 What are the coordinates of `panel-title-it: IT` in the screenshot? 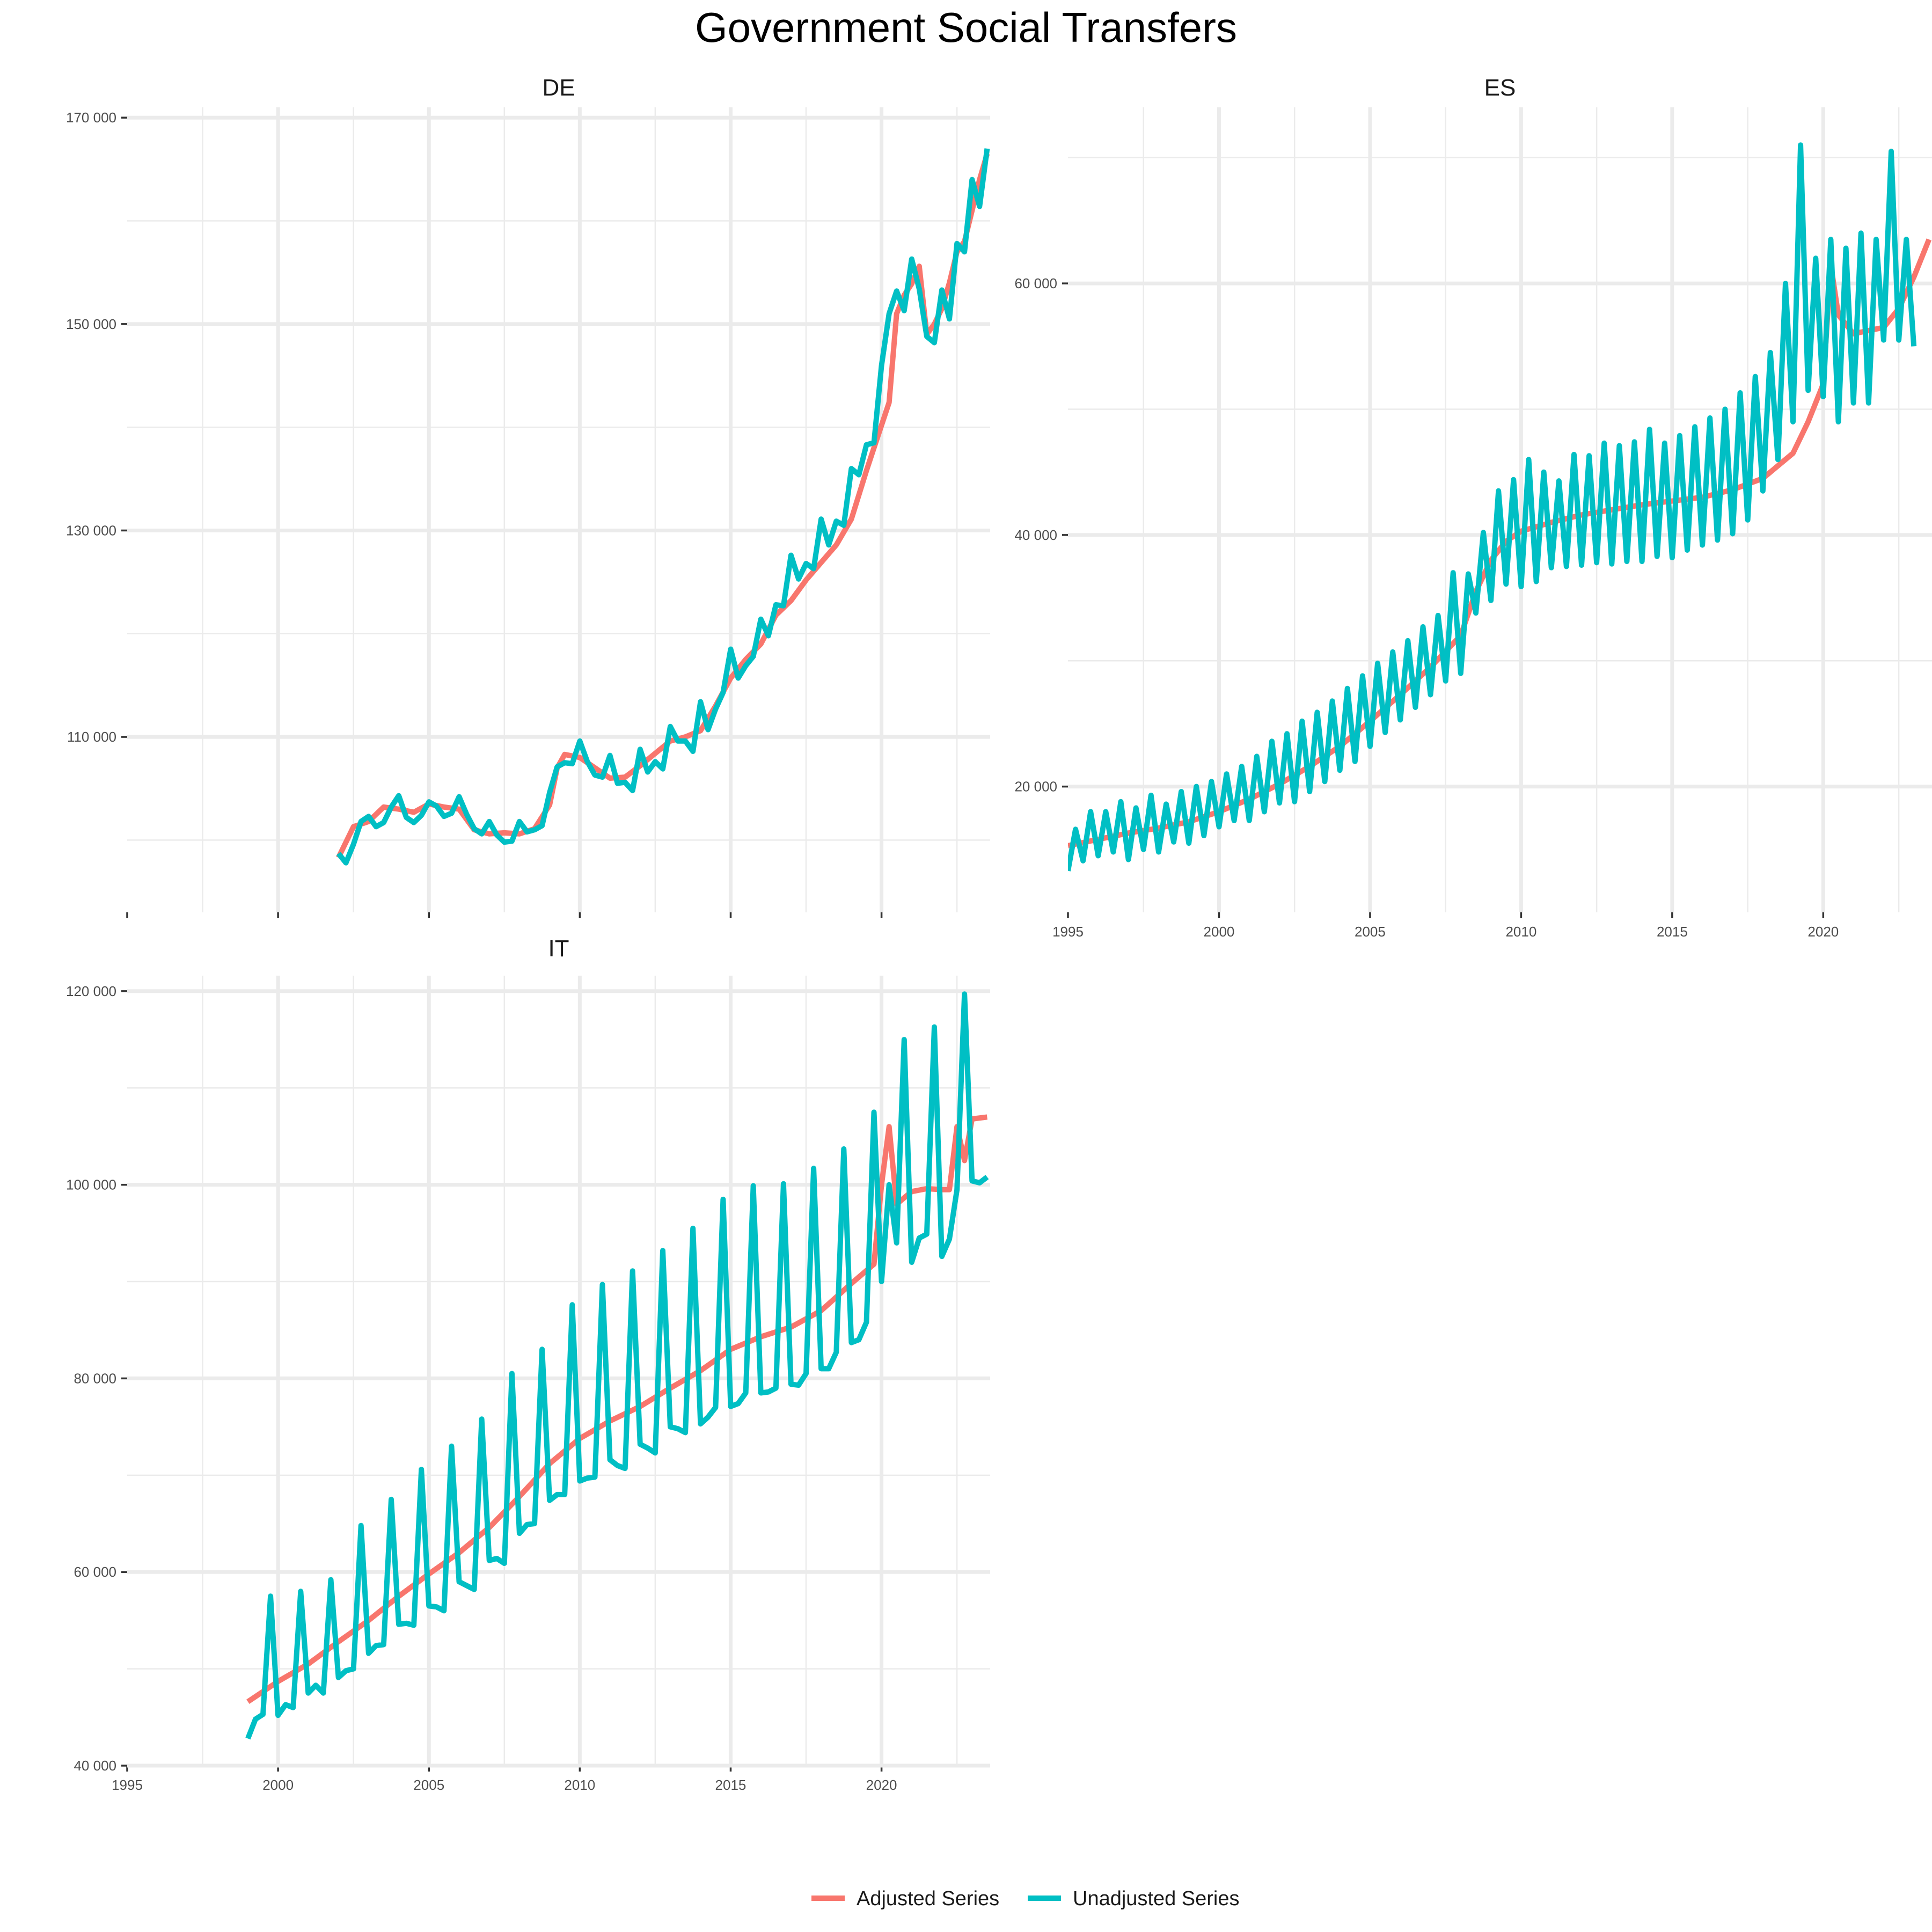 It's located at (558, 948).